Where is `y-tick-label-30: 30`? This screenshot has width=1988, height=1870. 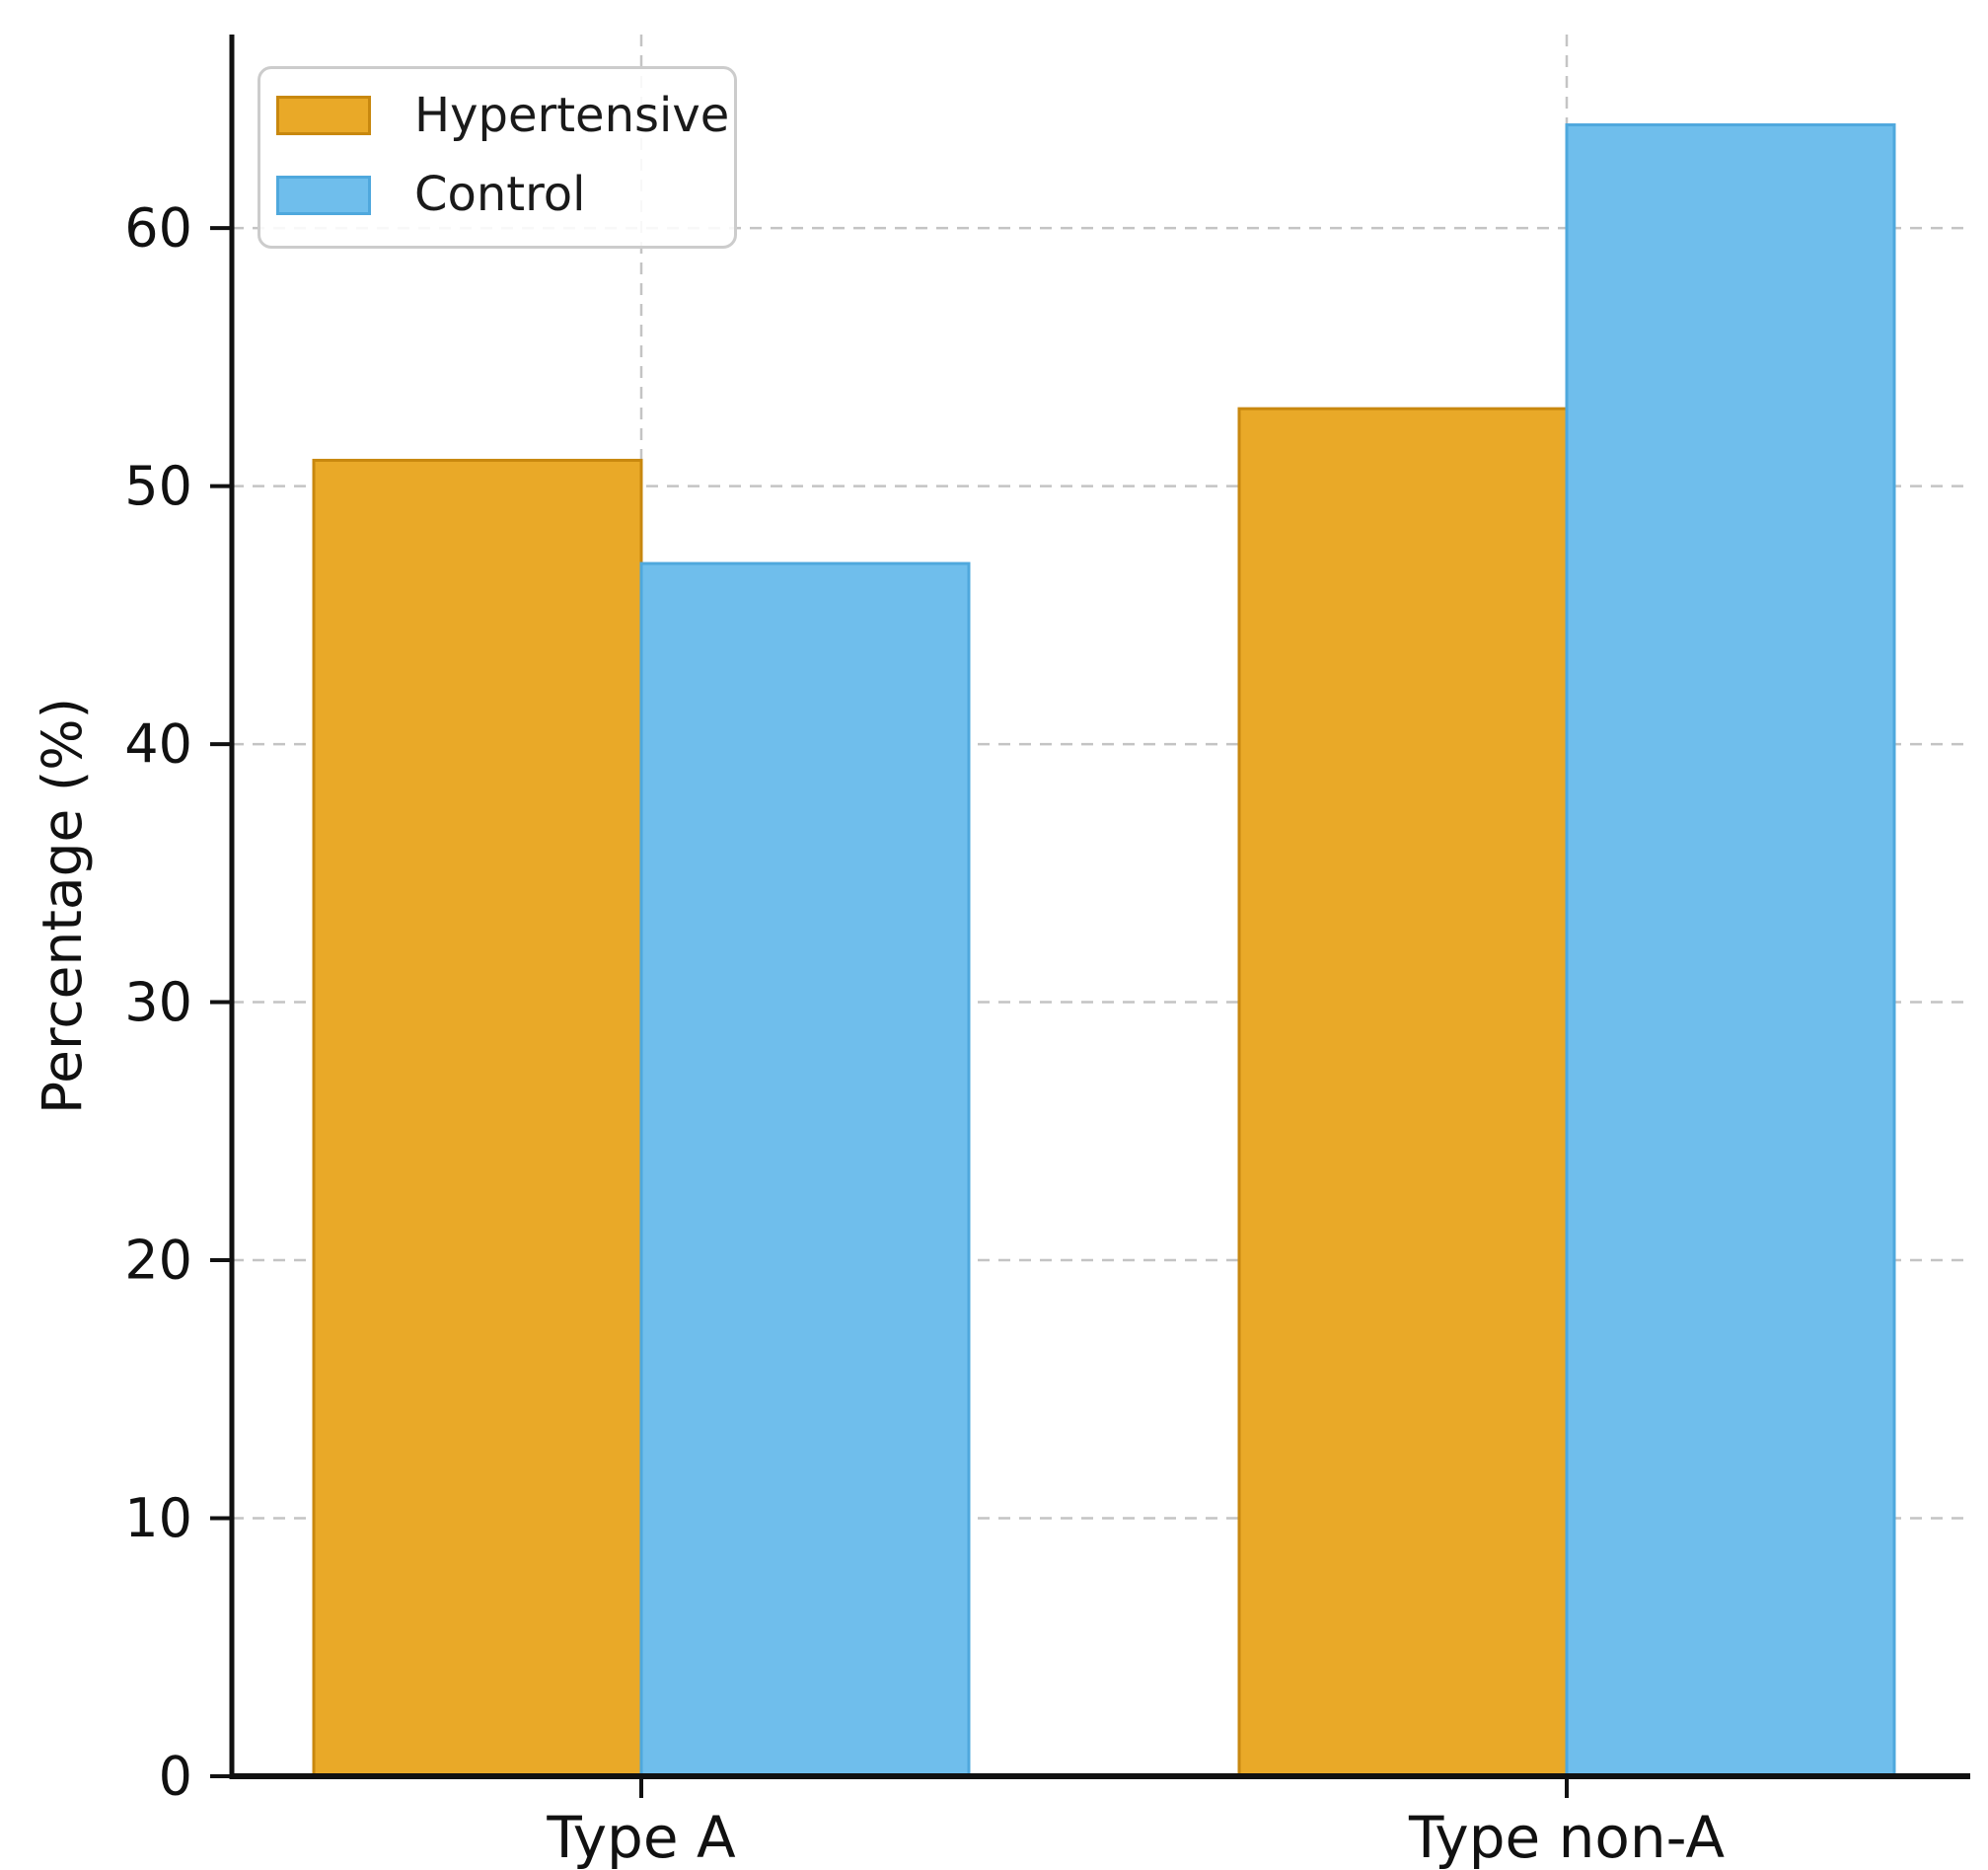
y-tick-label-30: 30 is located at coordinates (158, 1002).